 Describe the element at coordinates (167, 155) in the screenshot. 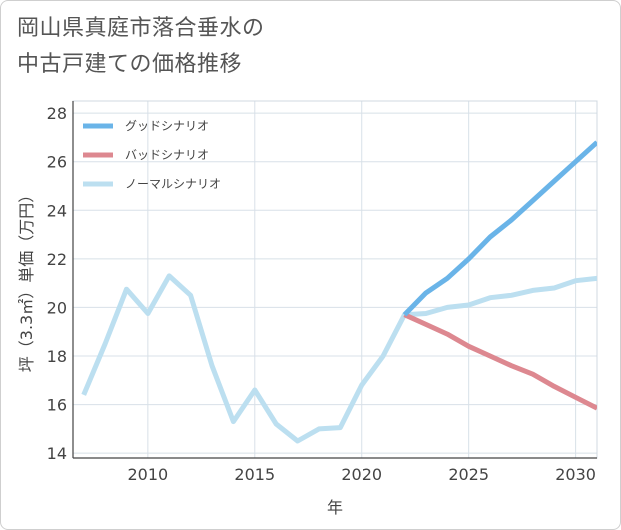

I see `legend-label: バッドシナリオ` at that location.